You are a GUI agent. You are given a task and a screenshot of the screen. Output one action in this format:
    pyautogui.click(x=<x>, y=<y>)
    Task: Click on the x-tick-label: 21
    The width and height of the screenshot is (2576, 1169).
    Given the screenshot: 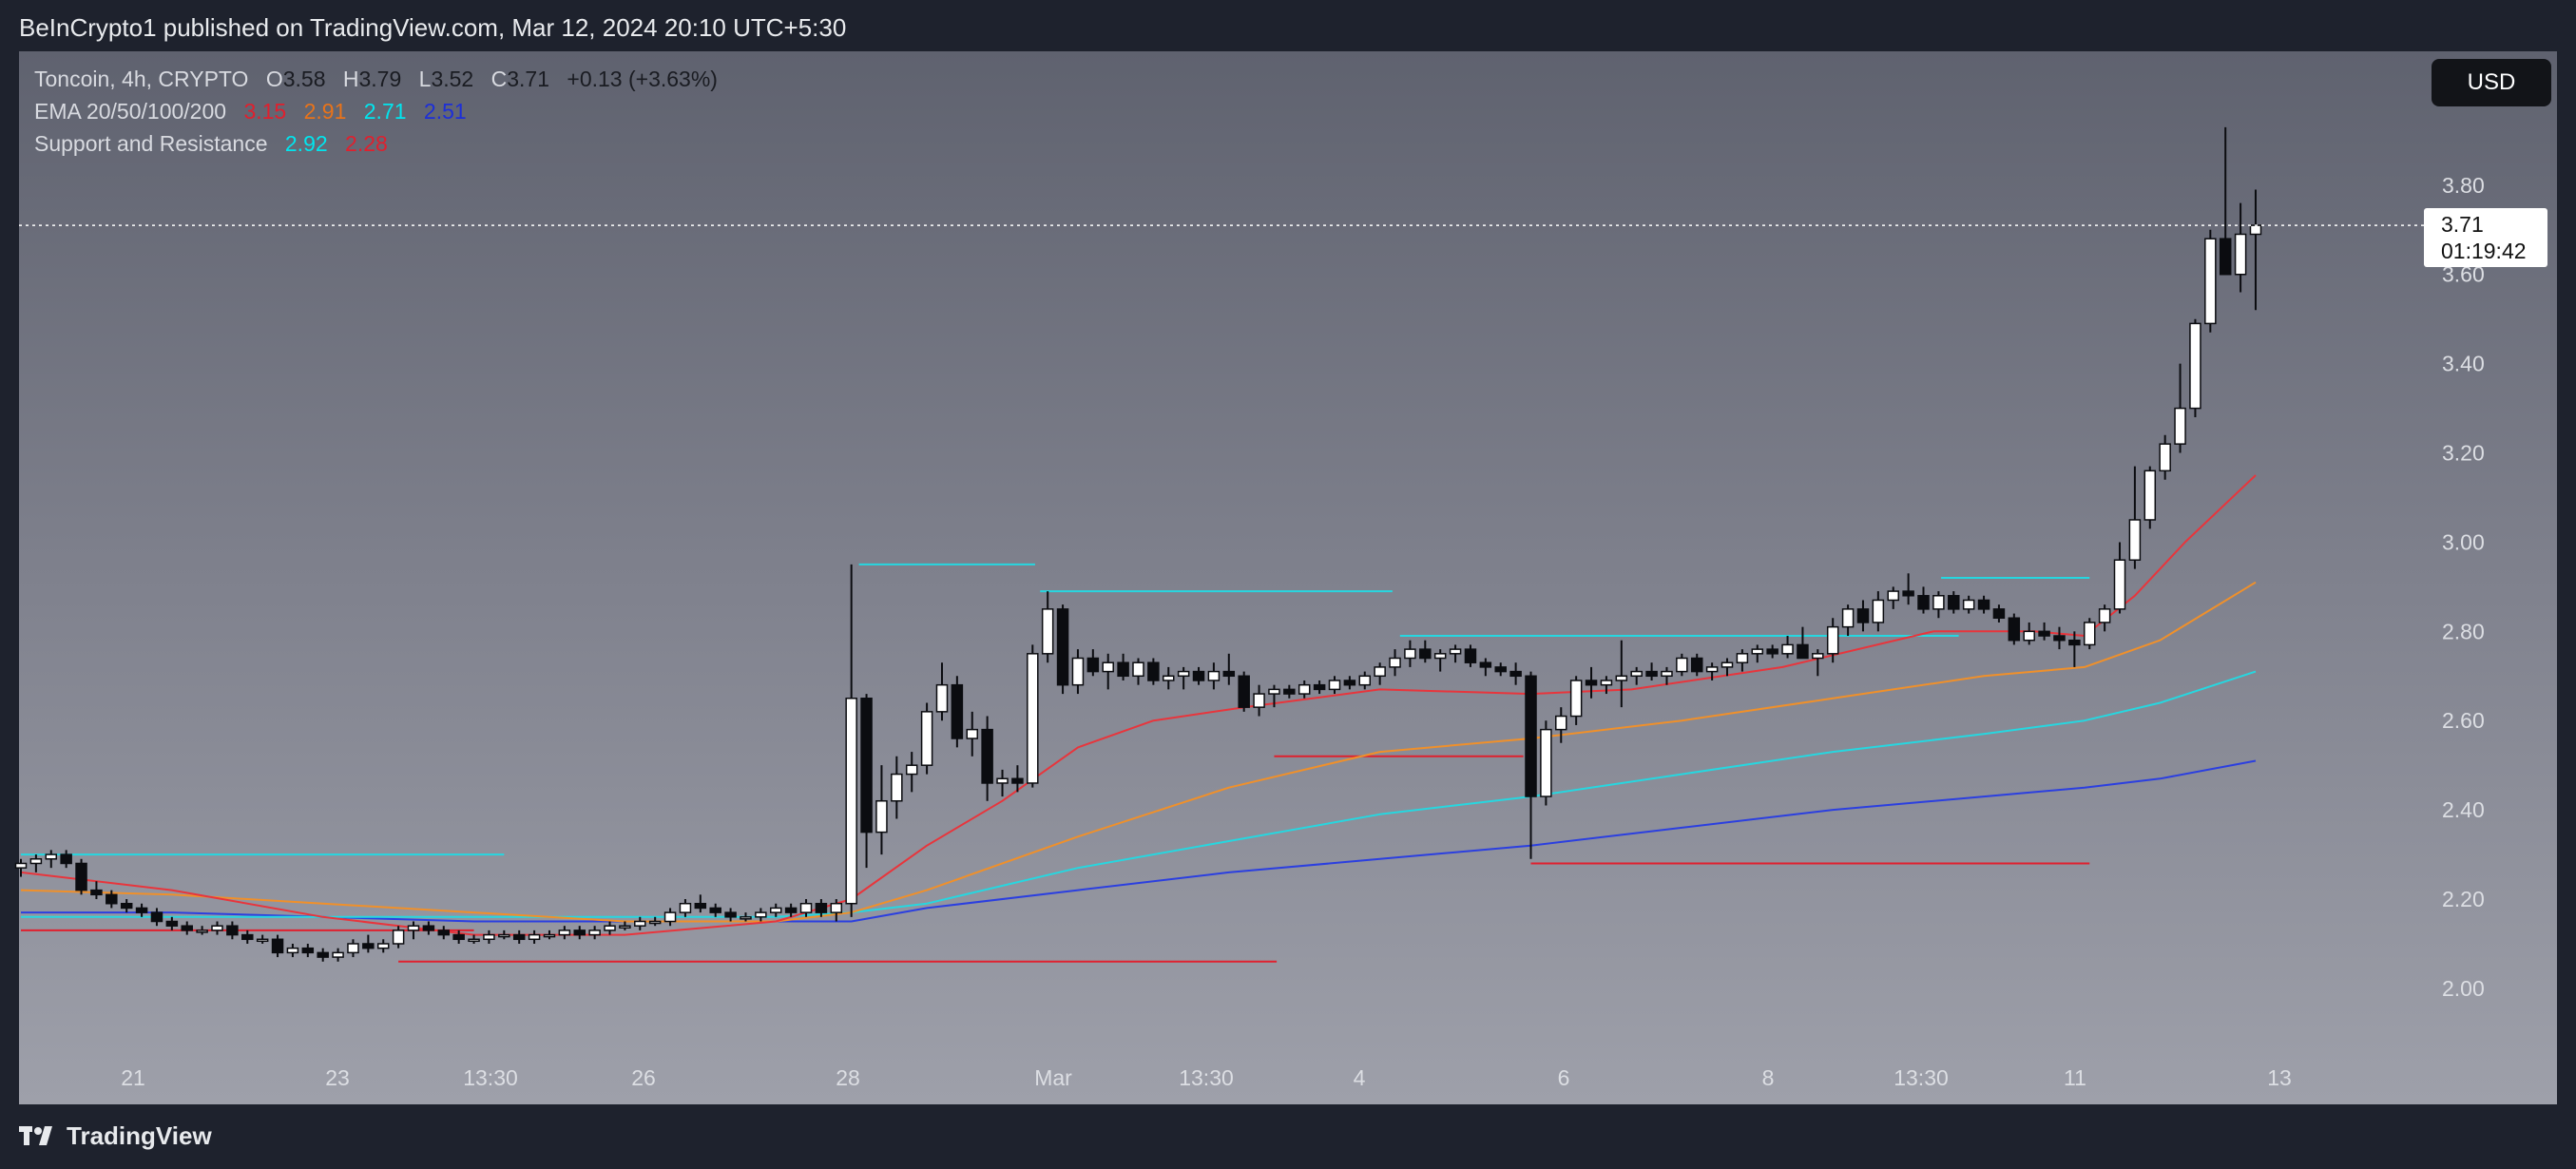 What is the action you would take?
    pyautogui.click(x=133, y=1077)
    